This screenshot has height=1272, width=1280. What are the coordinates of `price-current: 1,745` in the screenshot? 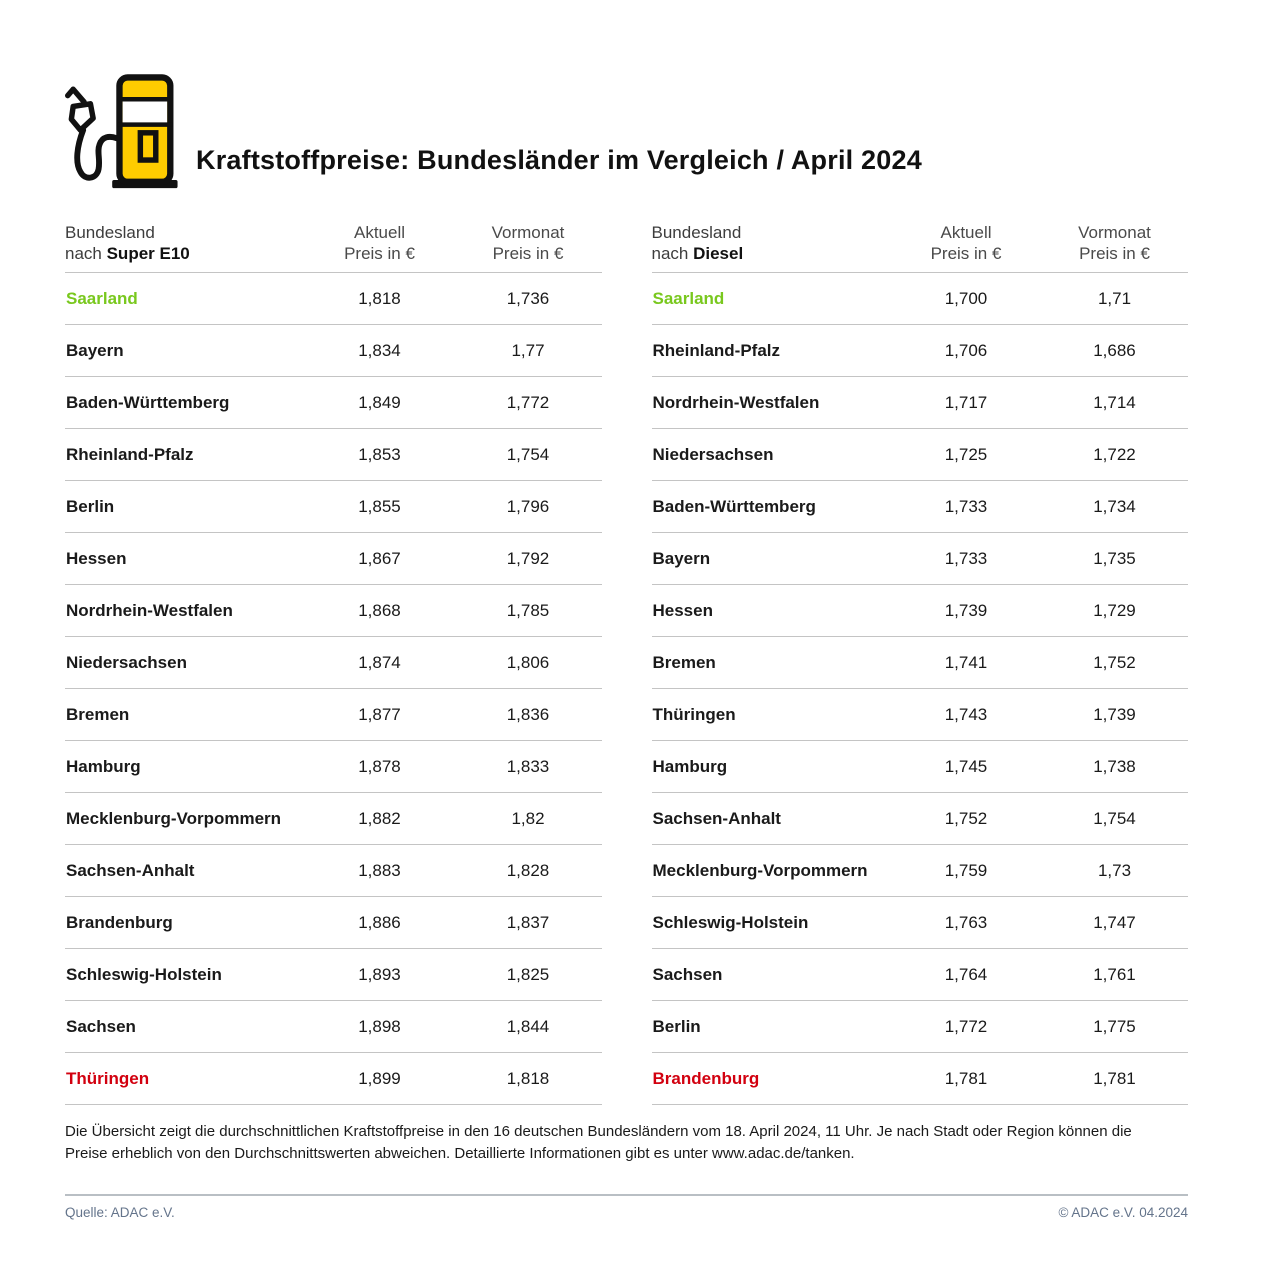 It's located at (966, 766).